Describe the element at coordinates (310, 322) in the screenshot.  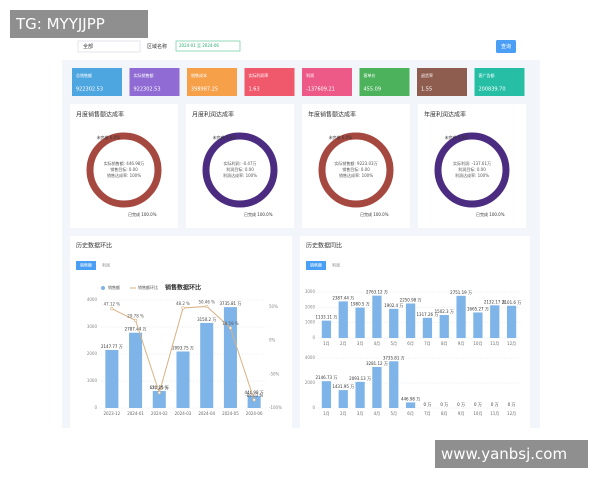
I see `y-tick-label: 1000` at that location.